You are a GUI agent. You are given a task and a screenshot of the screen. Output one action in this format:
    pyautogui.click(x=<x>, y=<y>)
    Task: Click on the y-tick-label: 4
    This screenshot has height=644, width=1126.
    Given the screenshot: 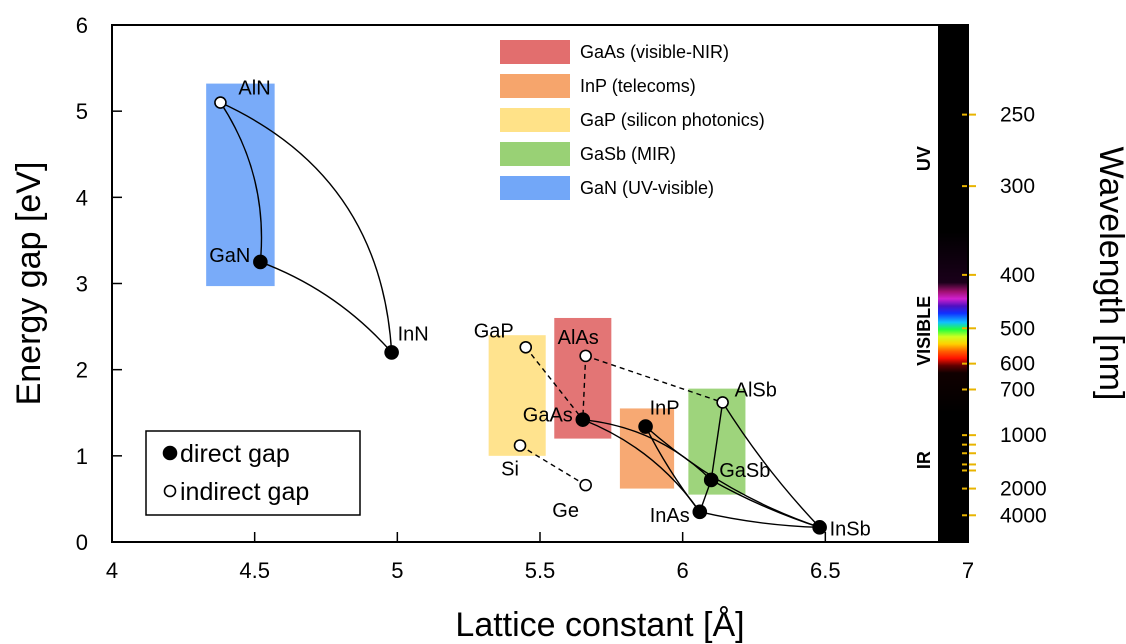 What is the action you would take?
    pyautogui.click(x=82, y=197)
    